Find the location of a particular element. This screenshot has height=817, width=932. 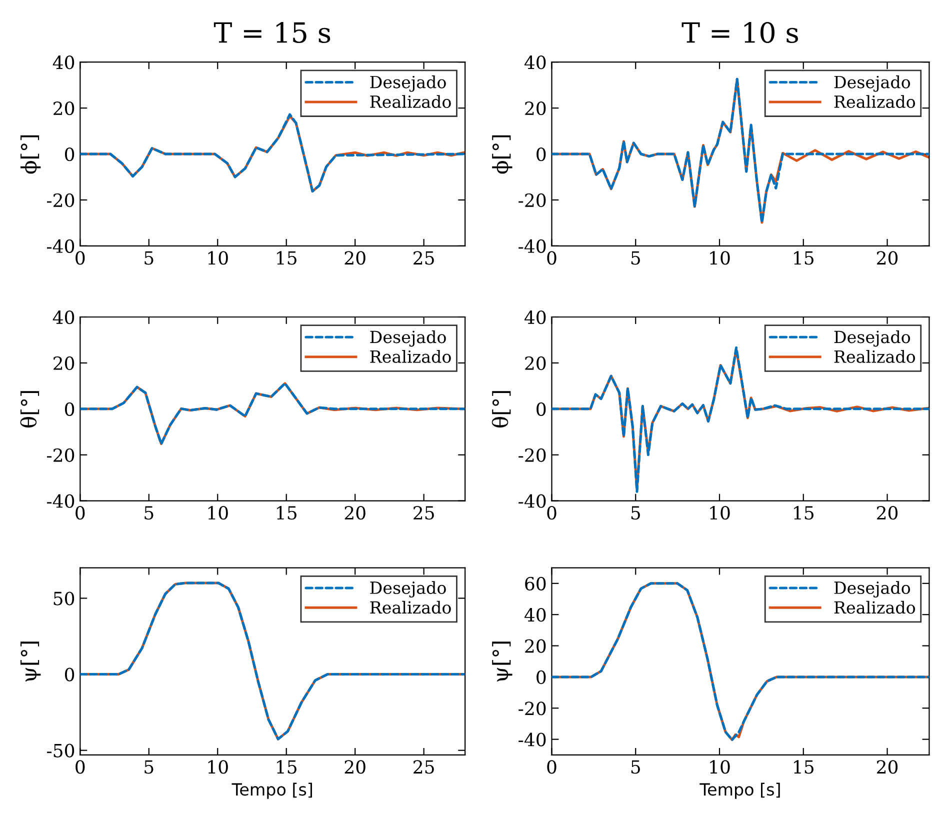

y-tick-label: 50 is located at coordinates (64, 599).